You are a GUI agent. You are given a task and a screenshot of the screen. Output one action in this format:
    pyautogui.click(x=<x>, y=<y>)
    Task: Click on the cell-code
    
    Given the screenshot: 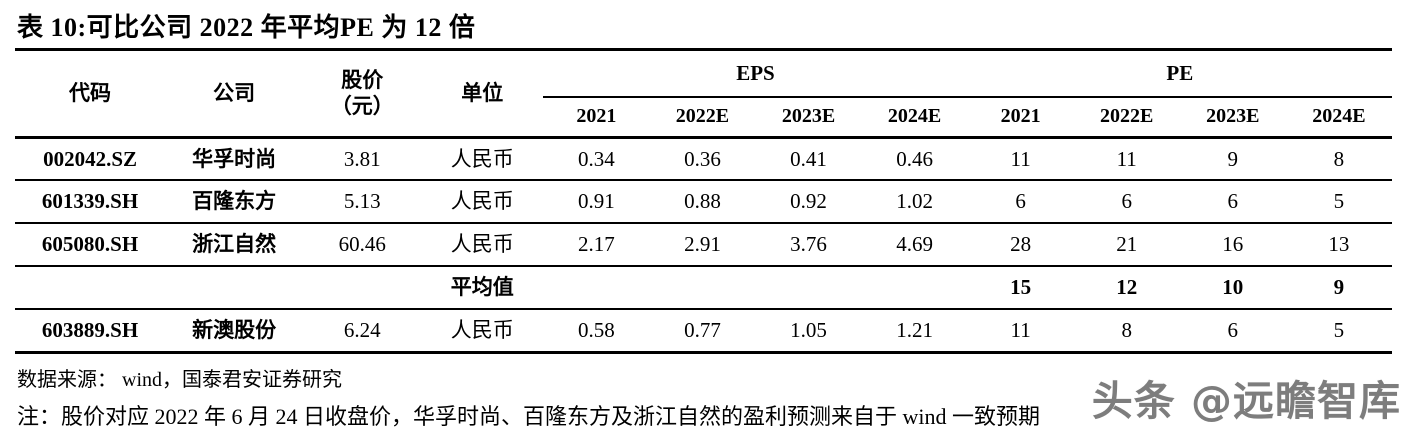 What is the action you would take?
    pyautogui.click(x=90, y=287)
    